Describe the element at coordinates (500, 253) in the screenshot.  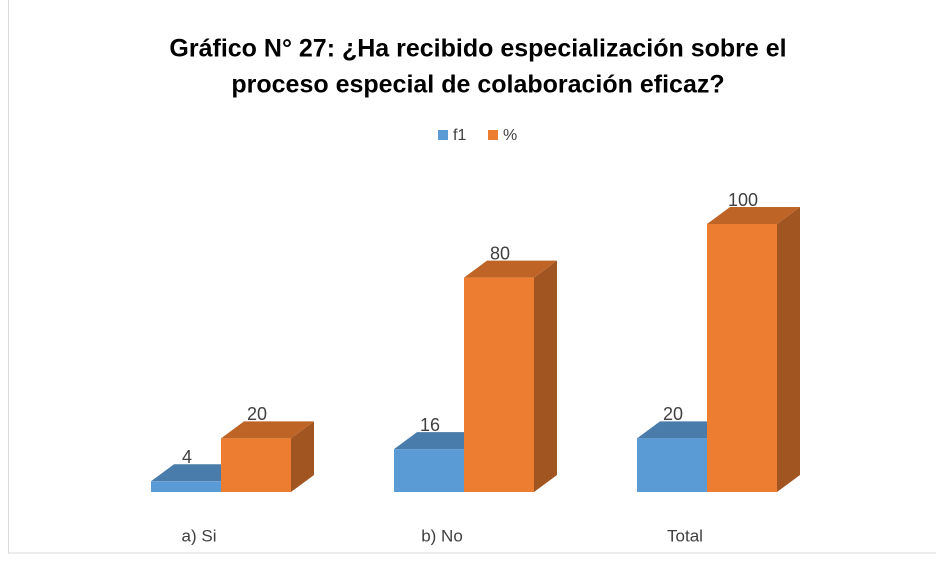
I see `data-label: 80` at that location.